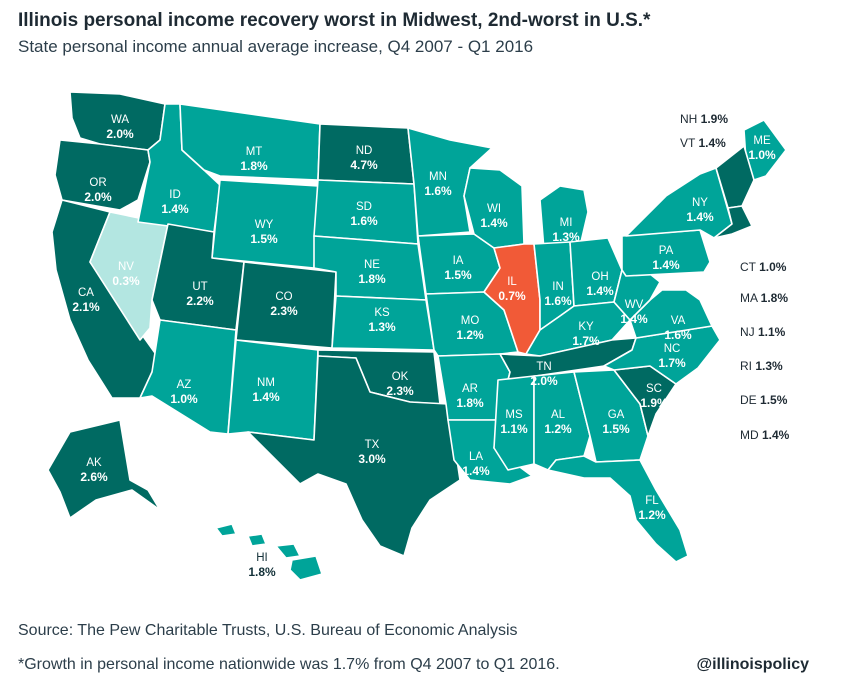  I want to click on state-label-ca: CA 2.1%, so click(86, 300).